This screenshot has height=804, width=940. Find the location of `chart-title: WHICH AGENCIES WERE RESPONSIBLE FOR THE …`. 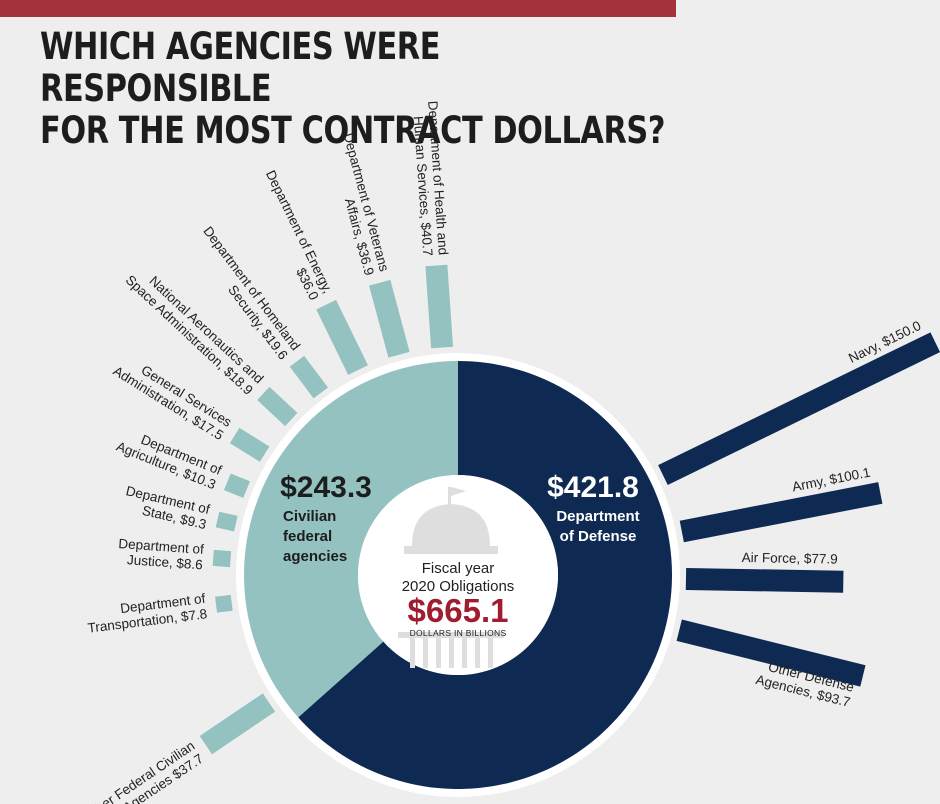

chart-title: WHICH AGENCIES WERE RESPONSIBLE FOR THE … is located at coordinates (360, 89).